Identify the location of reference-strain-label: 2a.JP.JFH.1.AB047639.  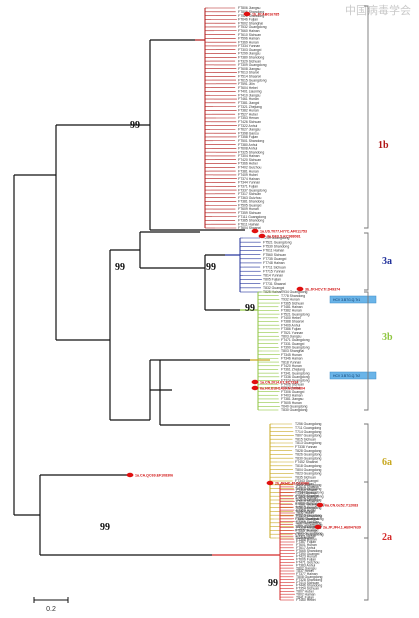
(342, 527).